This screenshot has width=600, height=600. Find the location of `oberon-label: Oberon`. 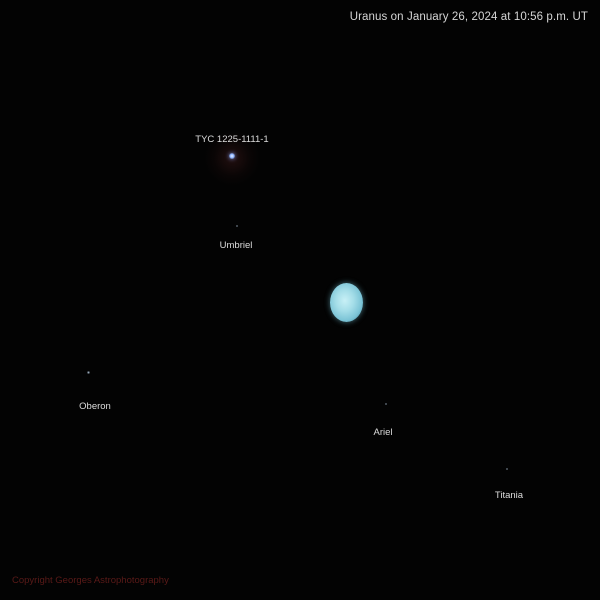

oberon-label: Oberon is located at coordinates (95, 406).